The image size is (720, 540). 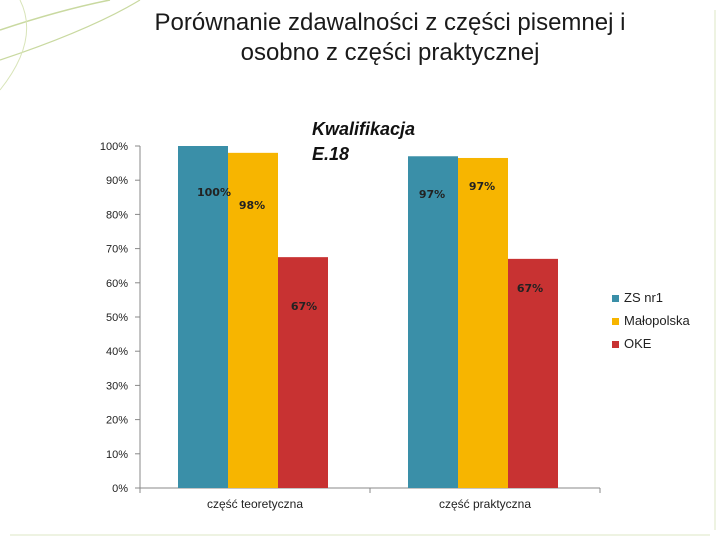 What do you see at coordinates (117, 455) in the screenshot?
I see `y-tick-label: 10%` at bounding box center [117, 455].